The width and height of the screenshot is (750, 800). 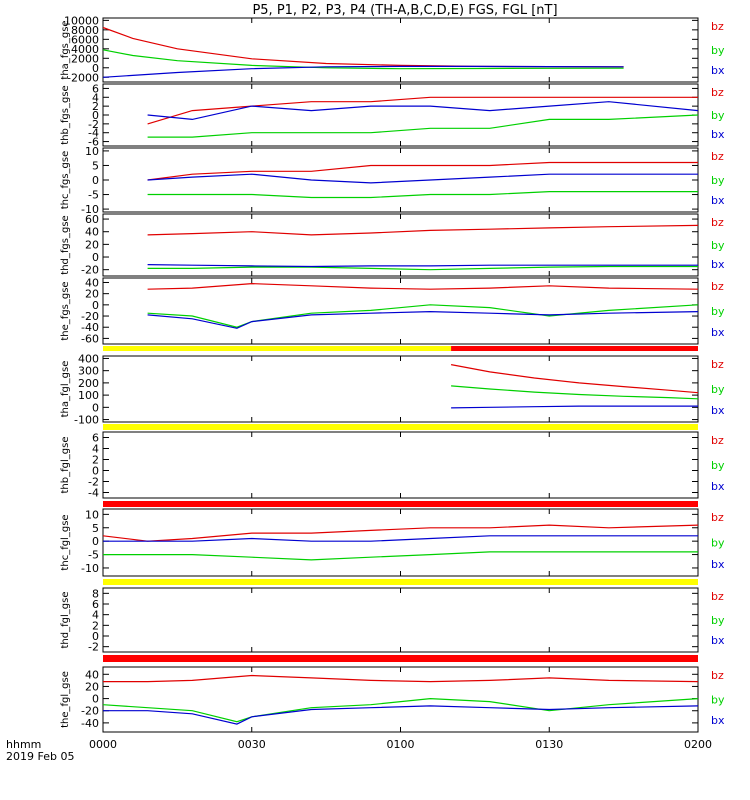 What do you see at coordinates (90, 327) in the screenshot?
I see `ytick-label: -40` at bounding box center [90, 327].